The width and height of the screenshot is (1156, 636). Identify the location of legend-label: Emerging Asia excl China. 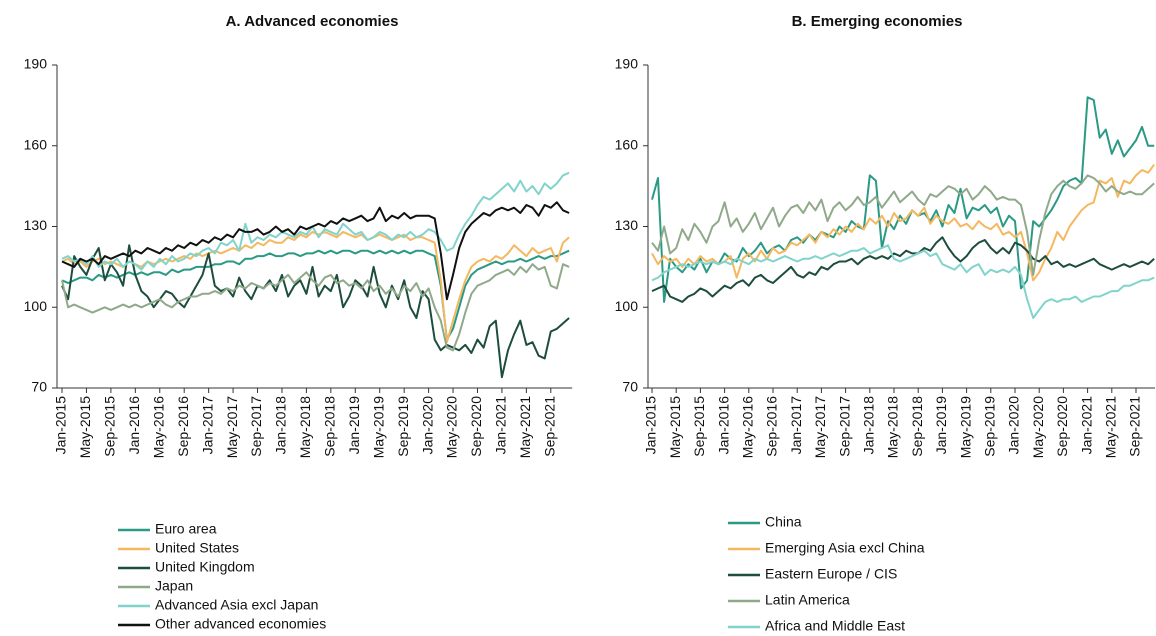
(845, 548).